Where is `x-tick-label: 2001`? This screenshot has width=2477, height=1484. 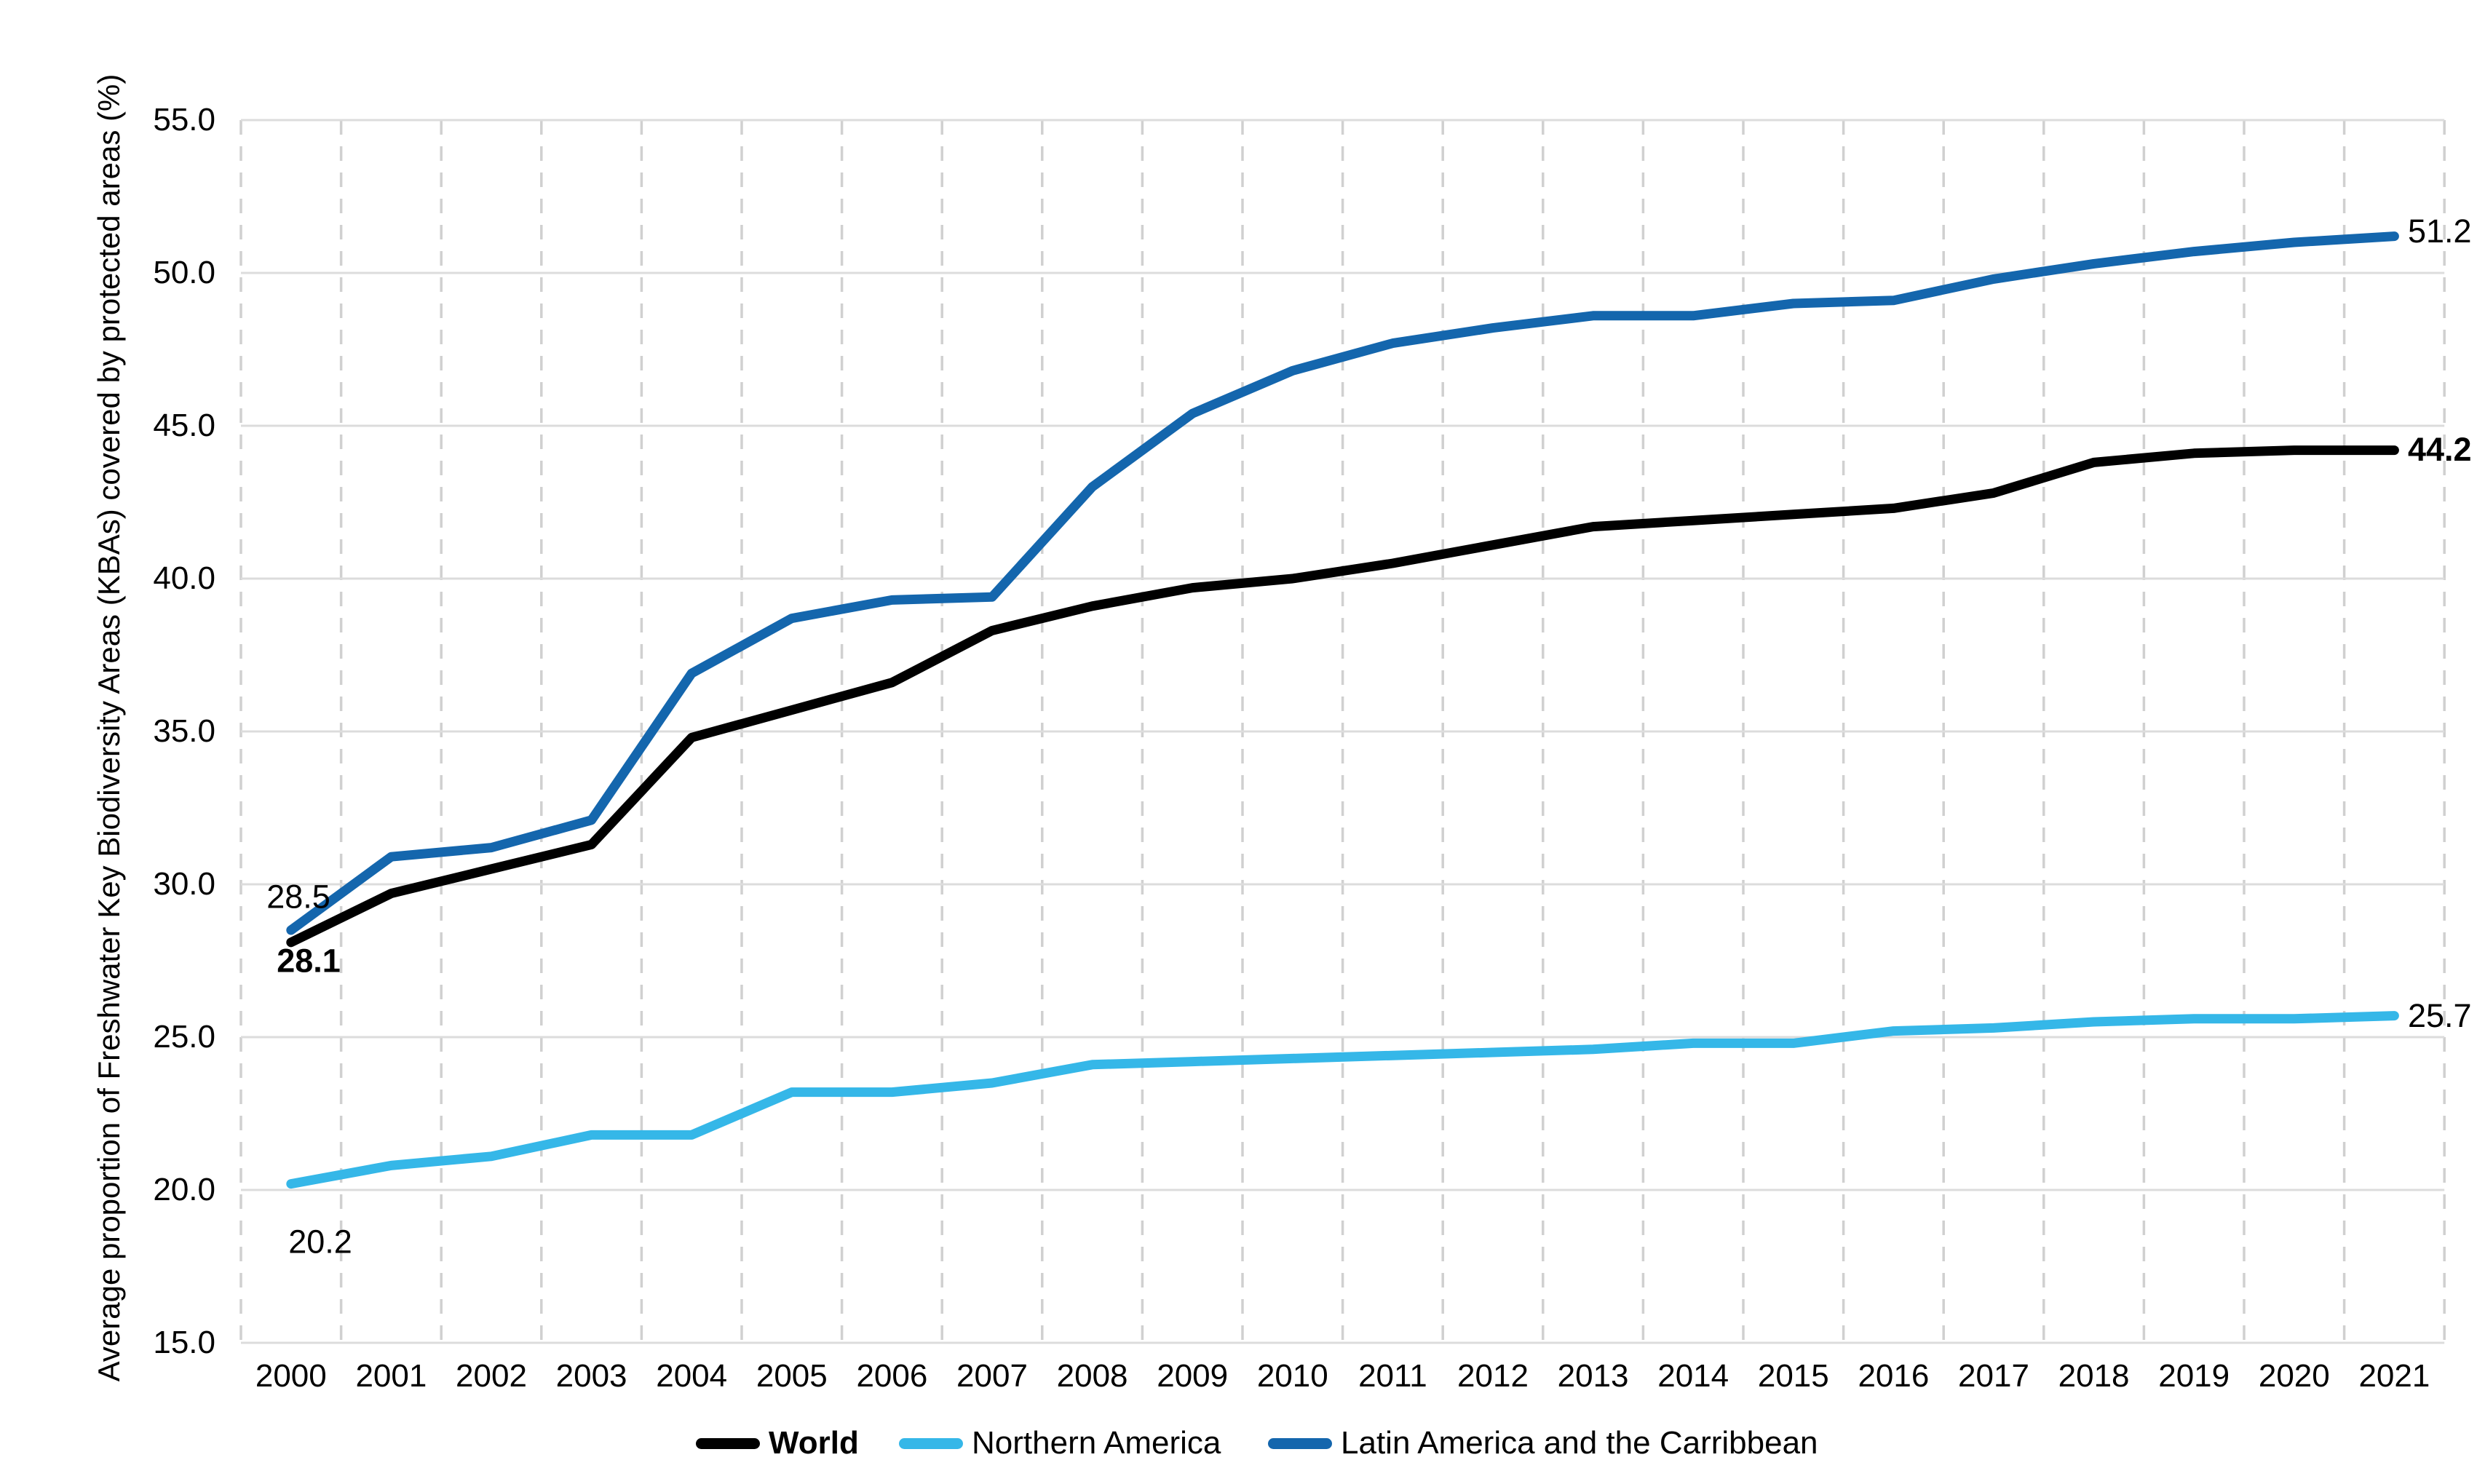 x-tick-label: 2001 is located at coordinates (391, 1376).